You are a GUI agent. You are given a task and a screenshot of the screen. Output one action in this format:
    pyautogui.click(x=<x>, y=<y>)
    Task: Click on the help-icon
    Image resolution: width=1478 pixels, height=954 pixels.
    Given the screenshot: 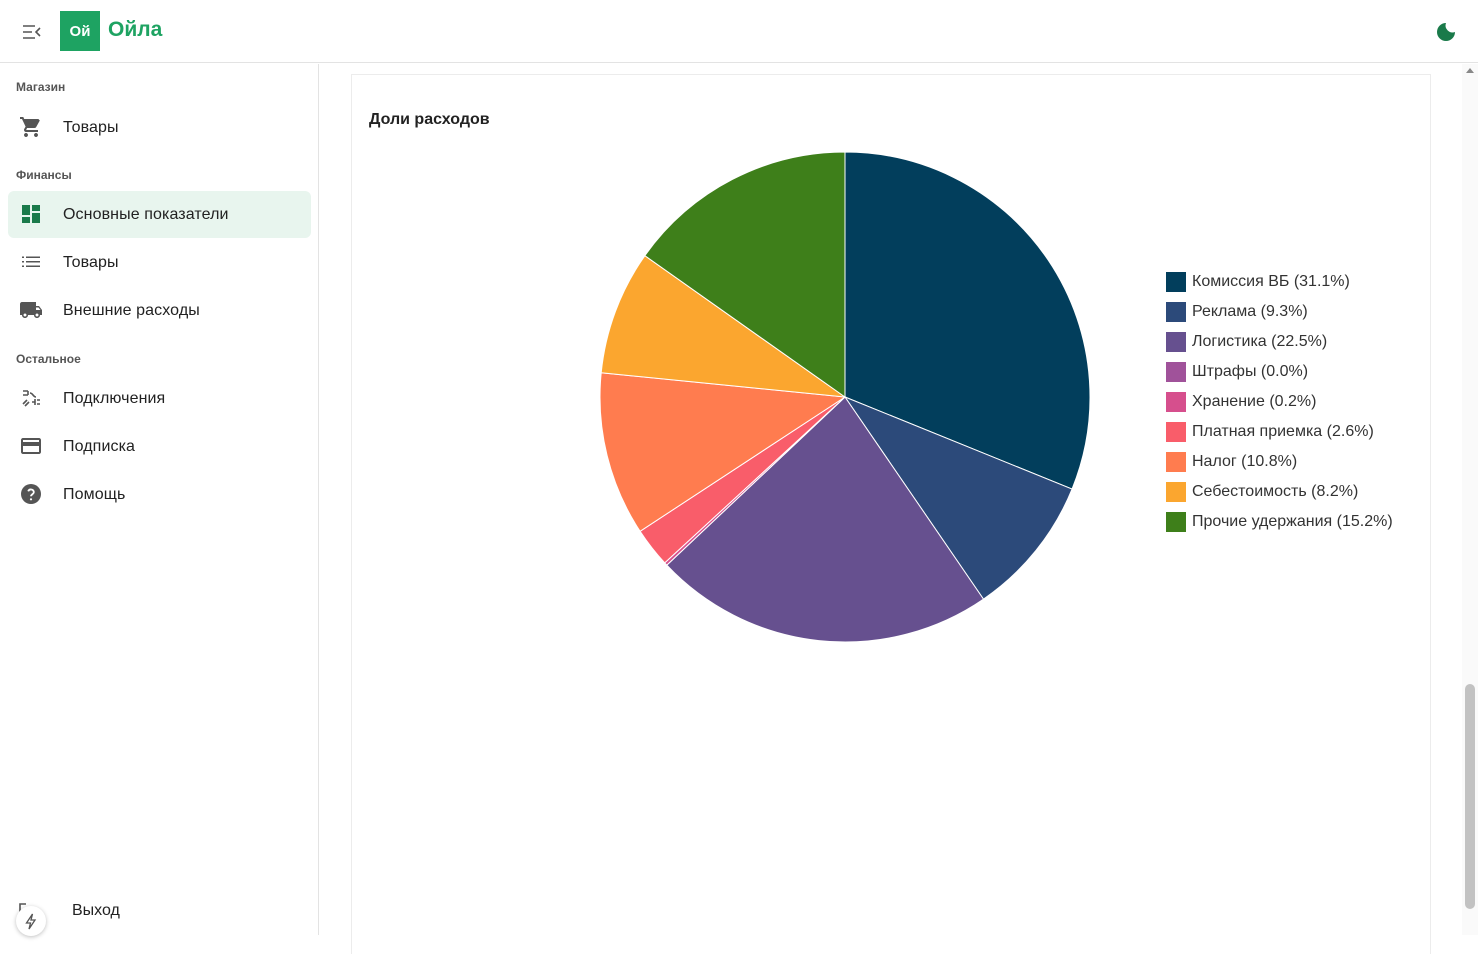 What is the action you would take?
    pyautogui.click(x=31, y=494)
    